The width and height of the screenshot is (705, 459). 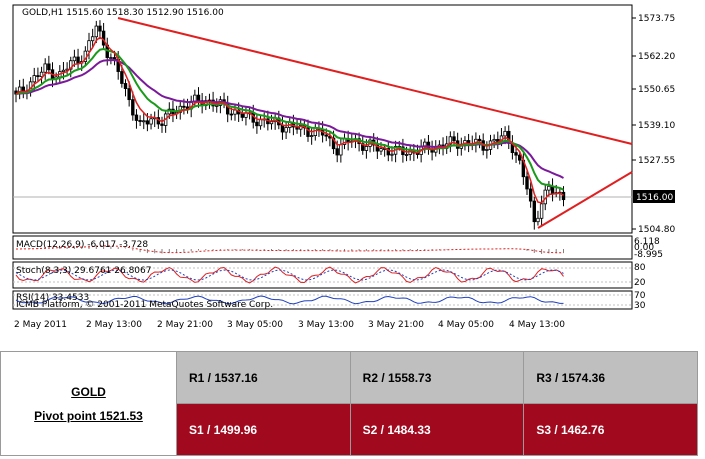 I want to click on price-tick: 1527.55, so click(x=656, y=161).